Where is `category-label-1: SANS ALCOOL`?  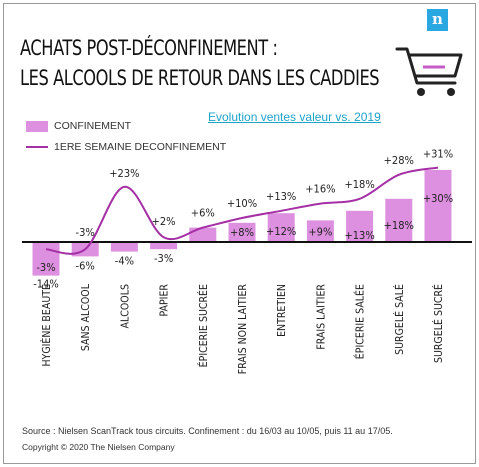
category-label-1: SANS ALCOOL is located at coordinates (86, 317).